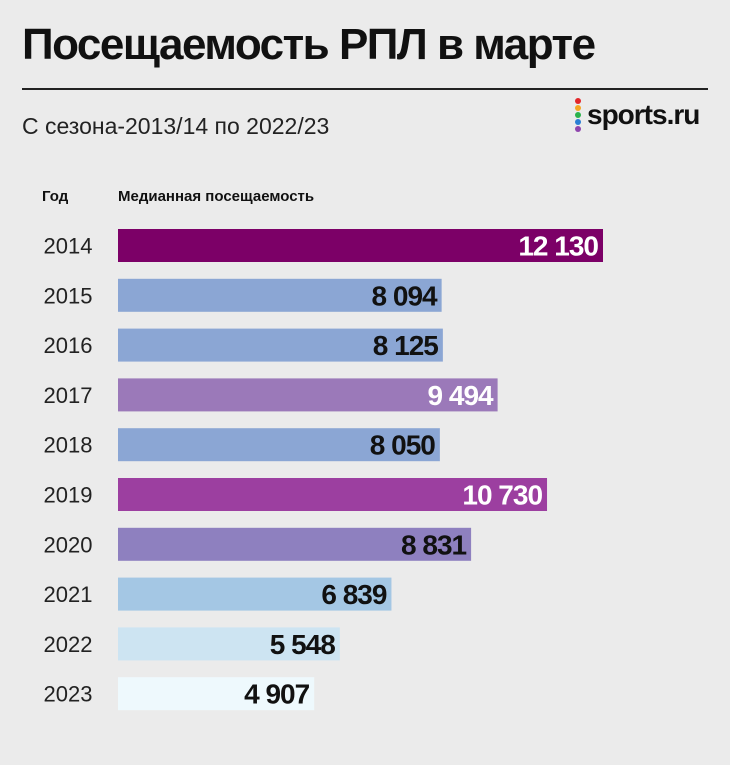  Describe the element at coordinates (433, 544) in the screenshot. I see `value-label: 8 831` at that location.